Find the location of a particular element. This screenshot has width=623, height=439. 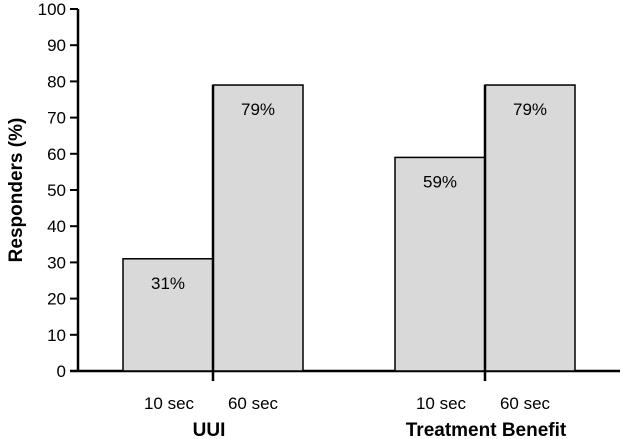

y-tick-label: 30 is located at coordinates (56, 262).